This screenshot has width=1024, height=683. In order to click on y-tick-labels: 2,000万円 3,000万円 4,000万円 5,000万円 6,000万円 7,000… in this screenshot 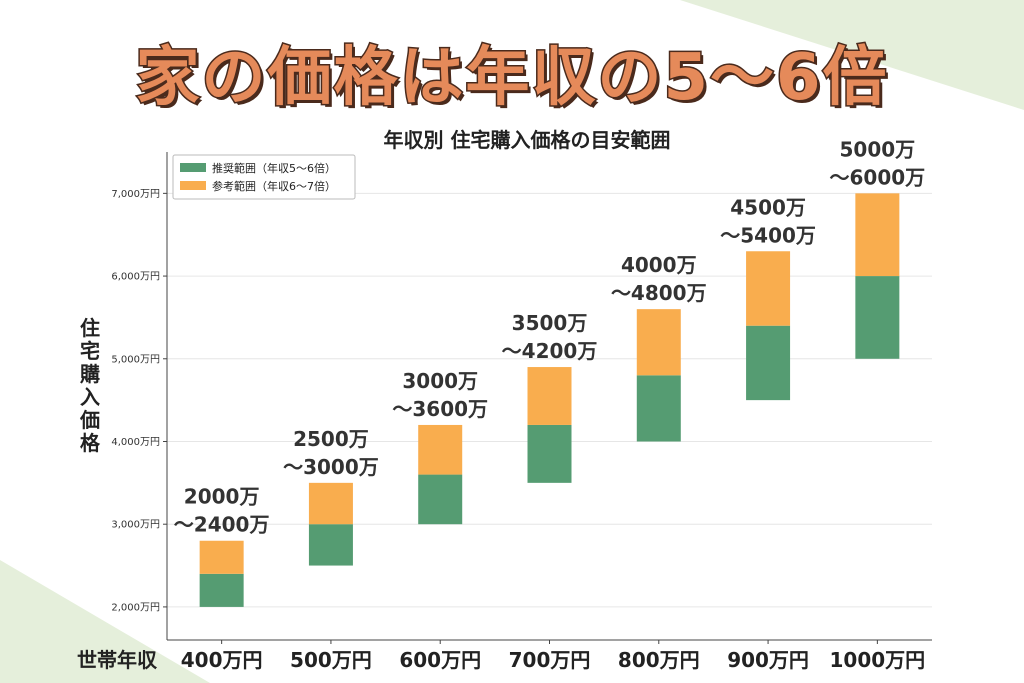, I will do `click(139, 401)`.